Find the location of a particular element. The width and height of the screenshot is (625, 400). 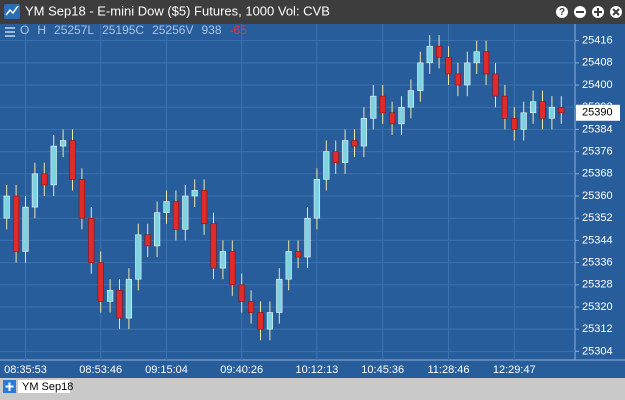

y-tick-label: 25368 is located at coordinates (597, 174).